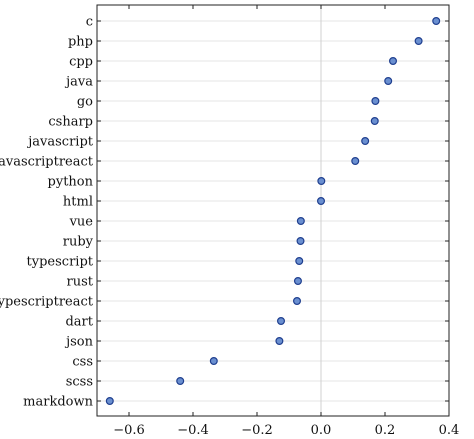 This screenshot has width=474, height=439. I want to click on point-c, so click(436, 21).